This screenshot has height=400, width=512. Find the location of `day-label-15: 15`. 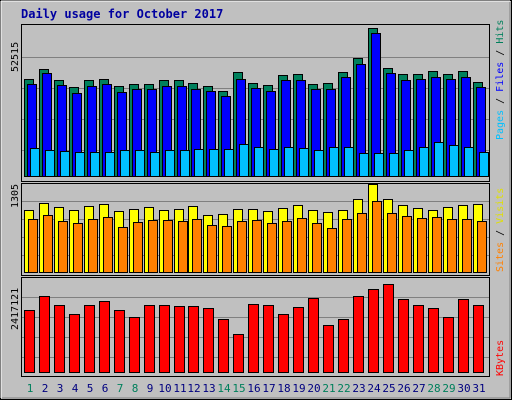

day-label-15: 15 is located at coordinates (238, 388).